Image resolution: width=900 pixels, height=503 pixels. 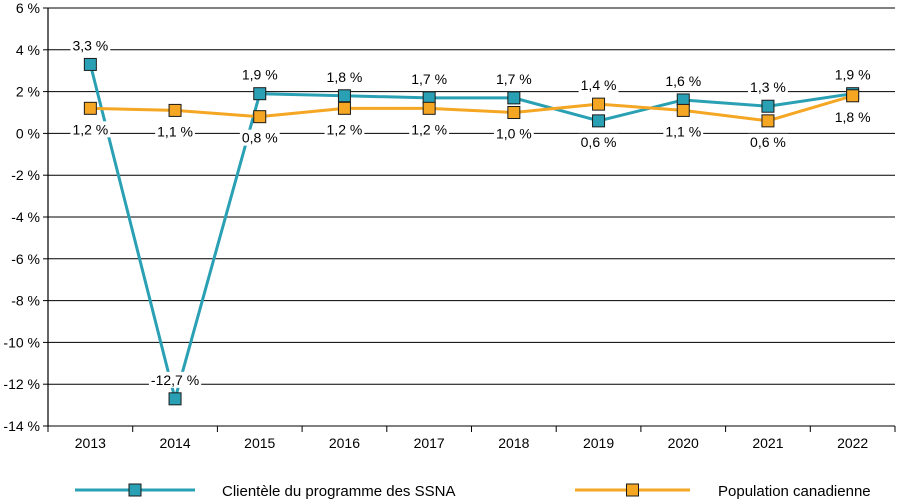 I want to click on legend-item: Clientèle du programme des SSNA, so click(x=265, y=491).